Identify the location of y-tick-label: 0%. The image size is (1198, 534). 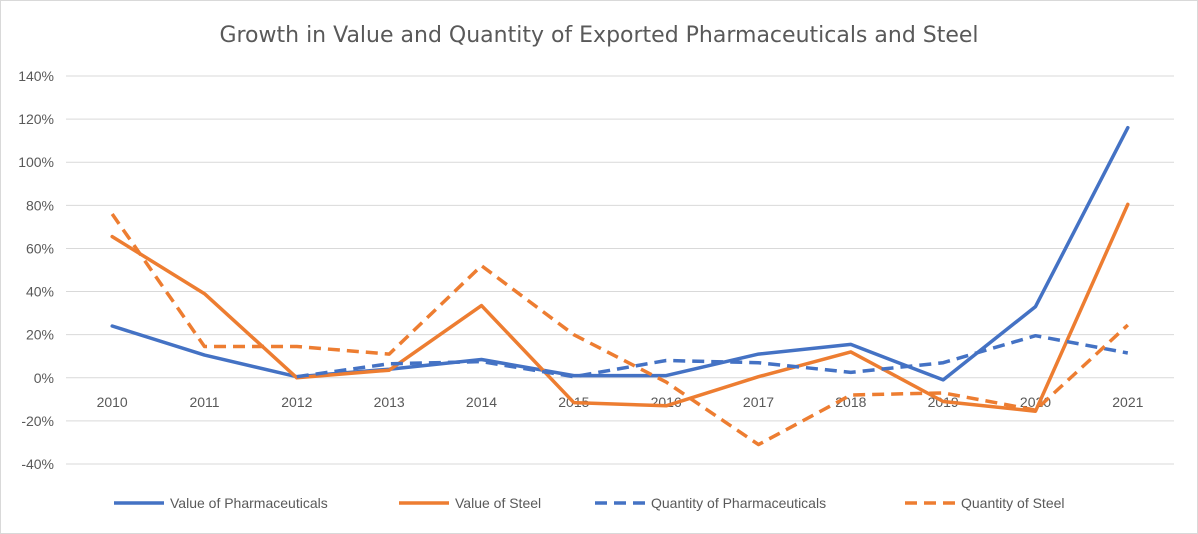
(44, 378).